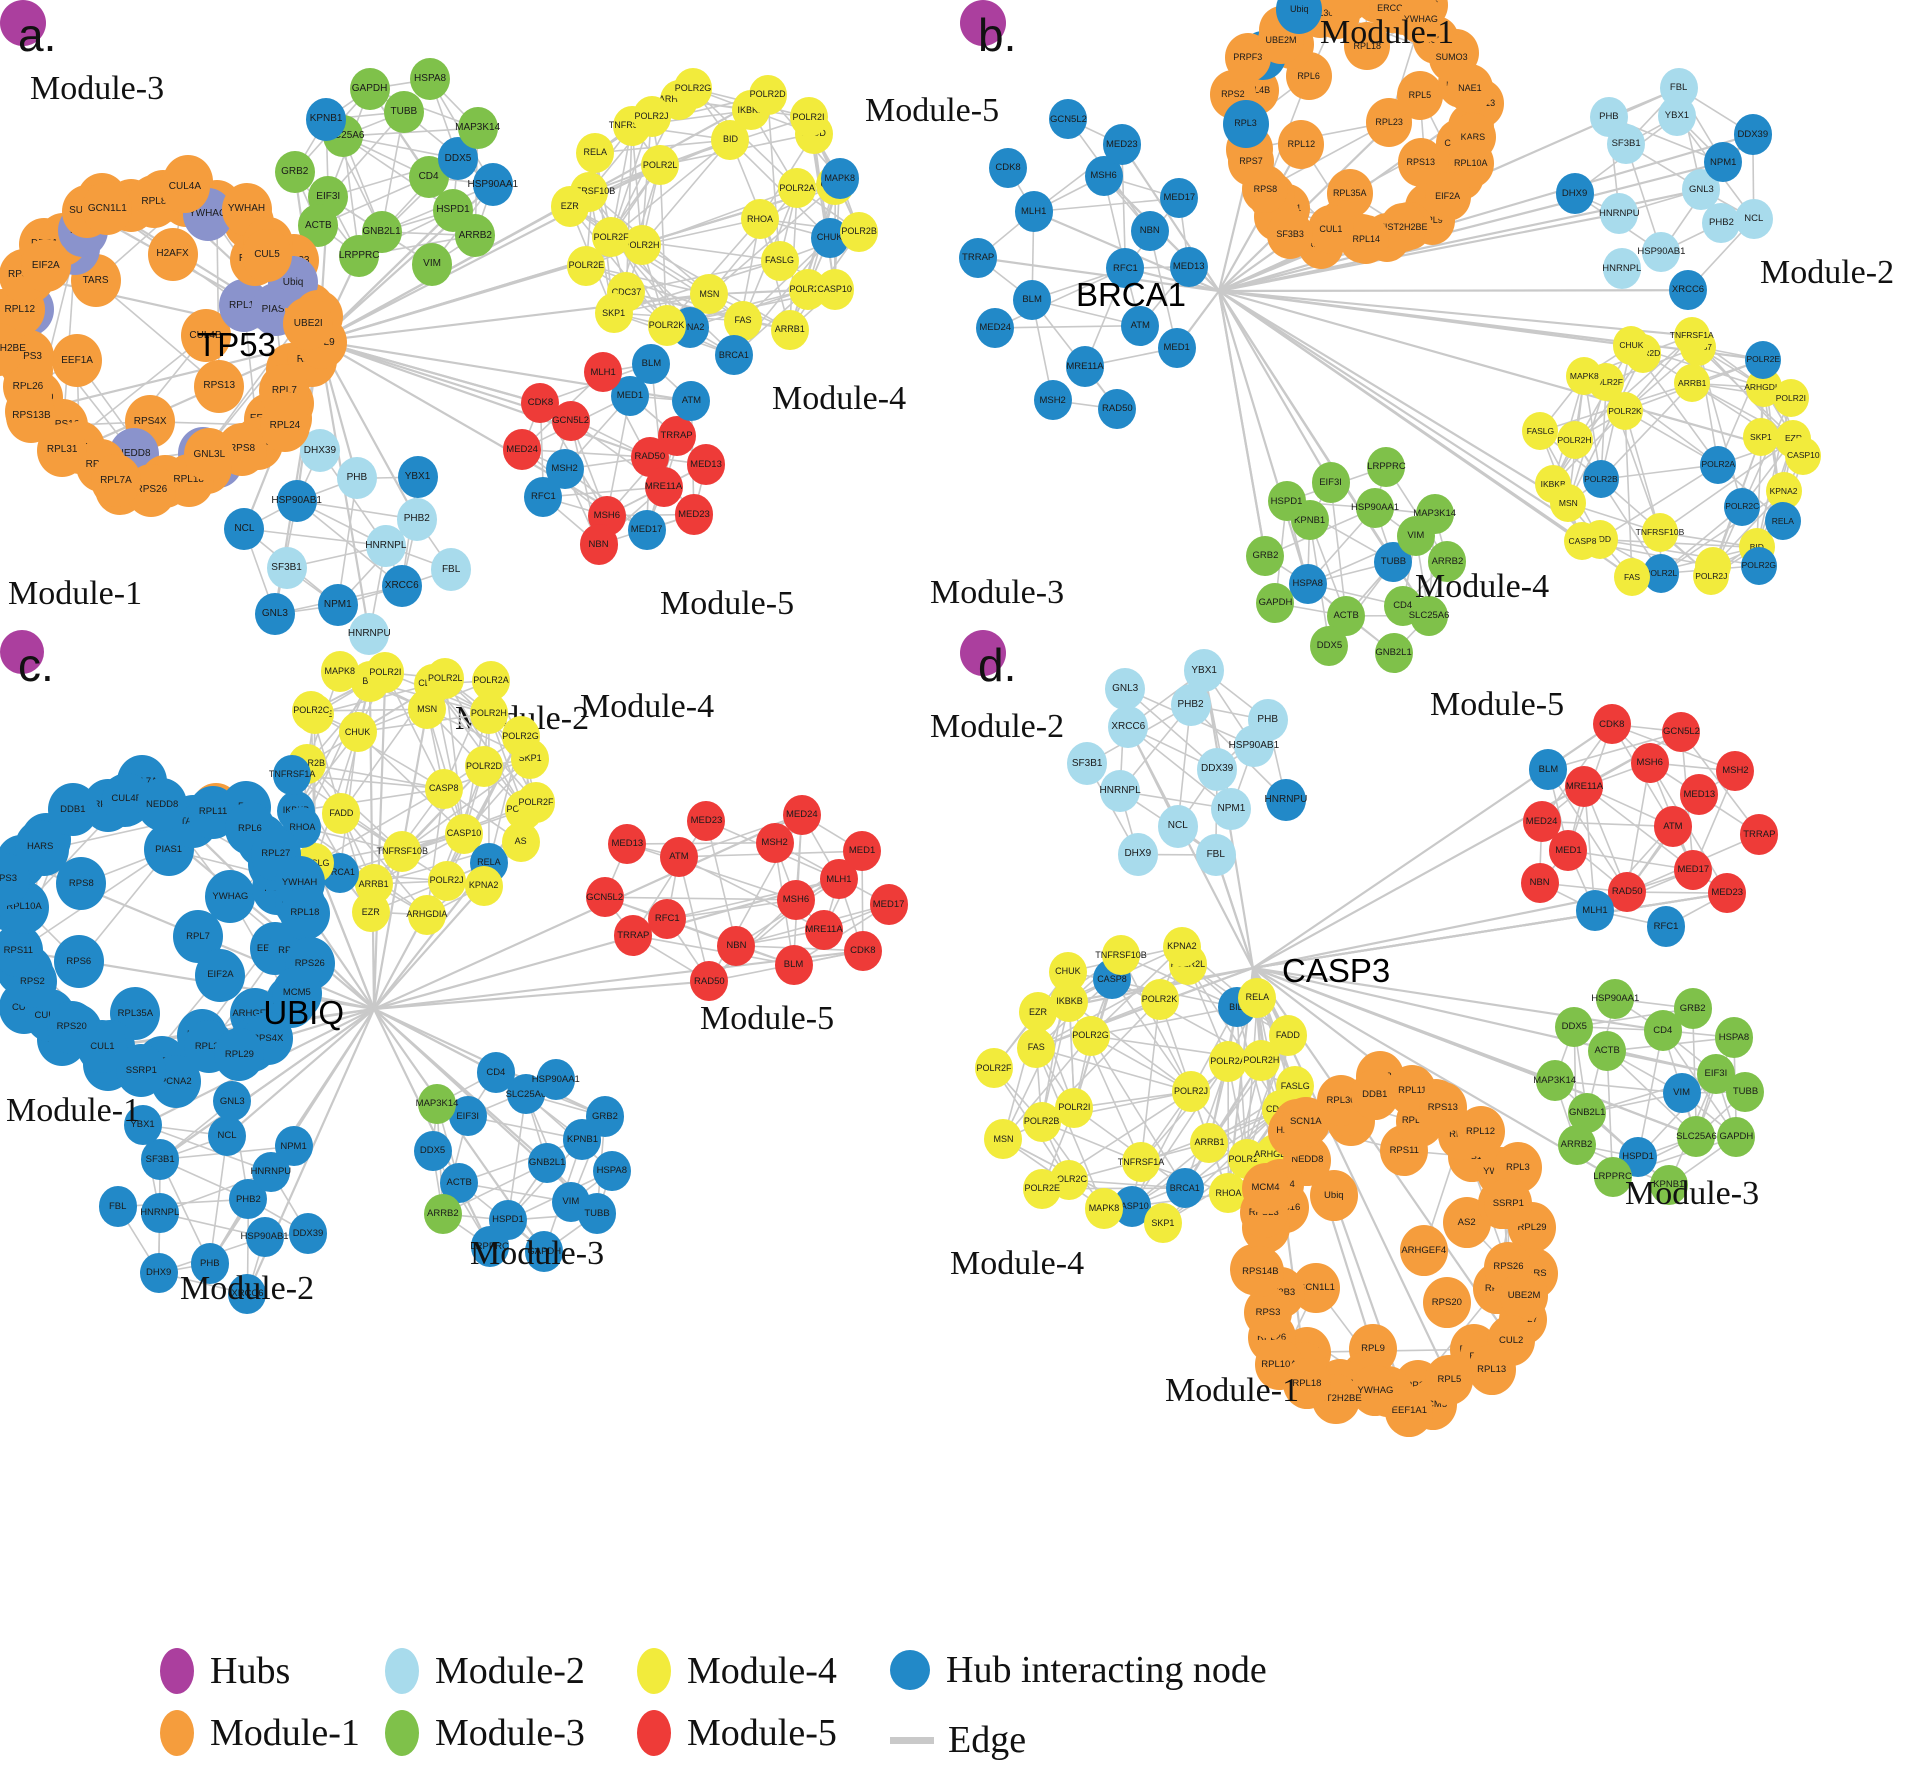 The image size is (1923, 1775). Describe the element at coordinates (22, 652) in the screenshot. I see `hub-node-ubiq` at that location.